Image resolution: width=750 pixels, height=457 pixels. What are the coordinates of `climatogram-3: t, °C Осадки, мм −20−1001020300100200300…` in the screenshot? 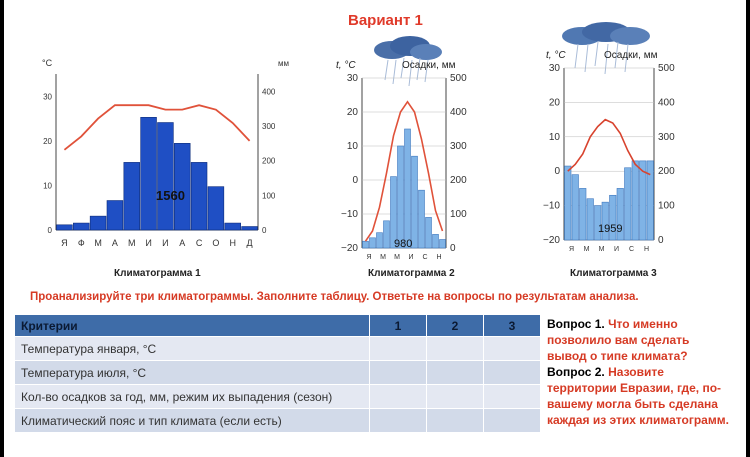 It's located at (609, 137).